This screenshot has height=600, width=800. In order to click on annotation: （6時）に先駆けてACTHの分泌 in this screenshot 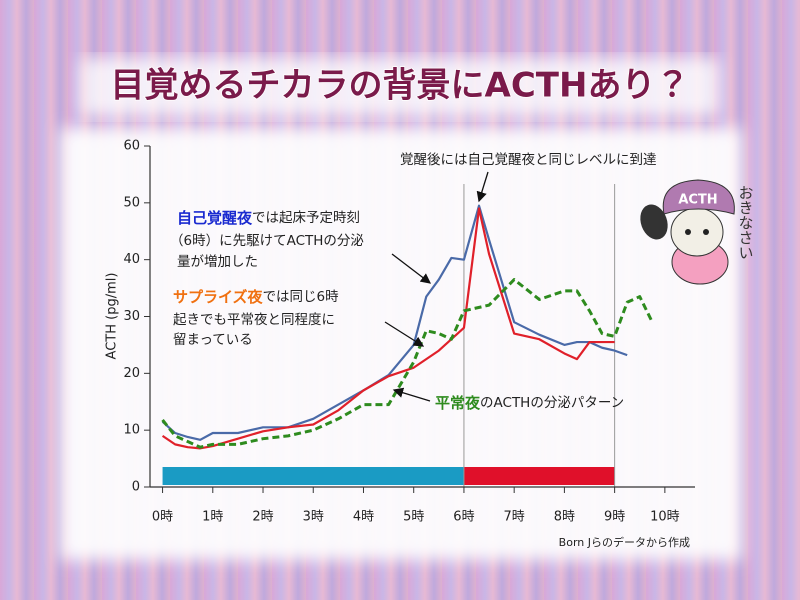, I will do `click(267, 241)`.